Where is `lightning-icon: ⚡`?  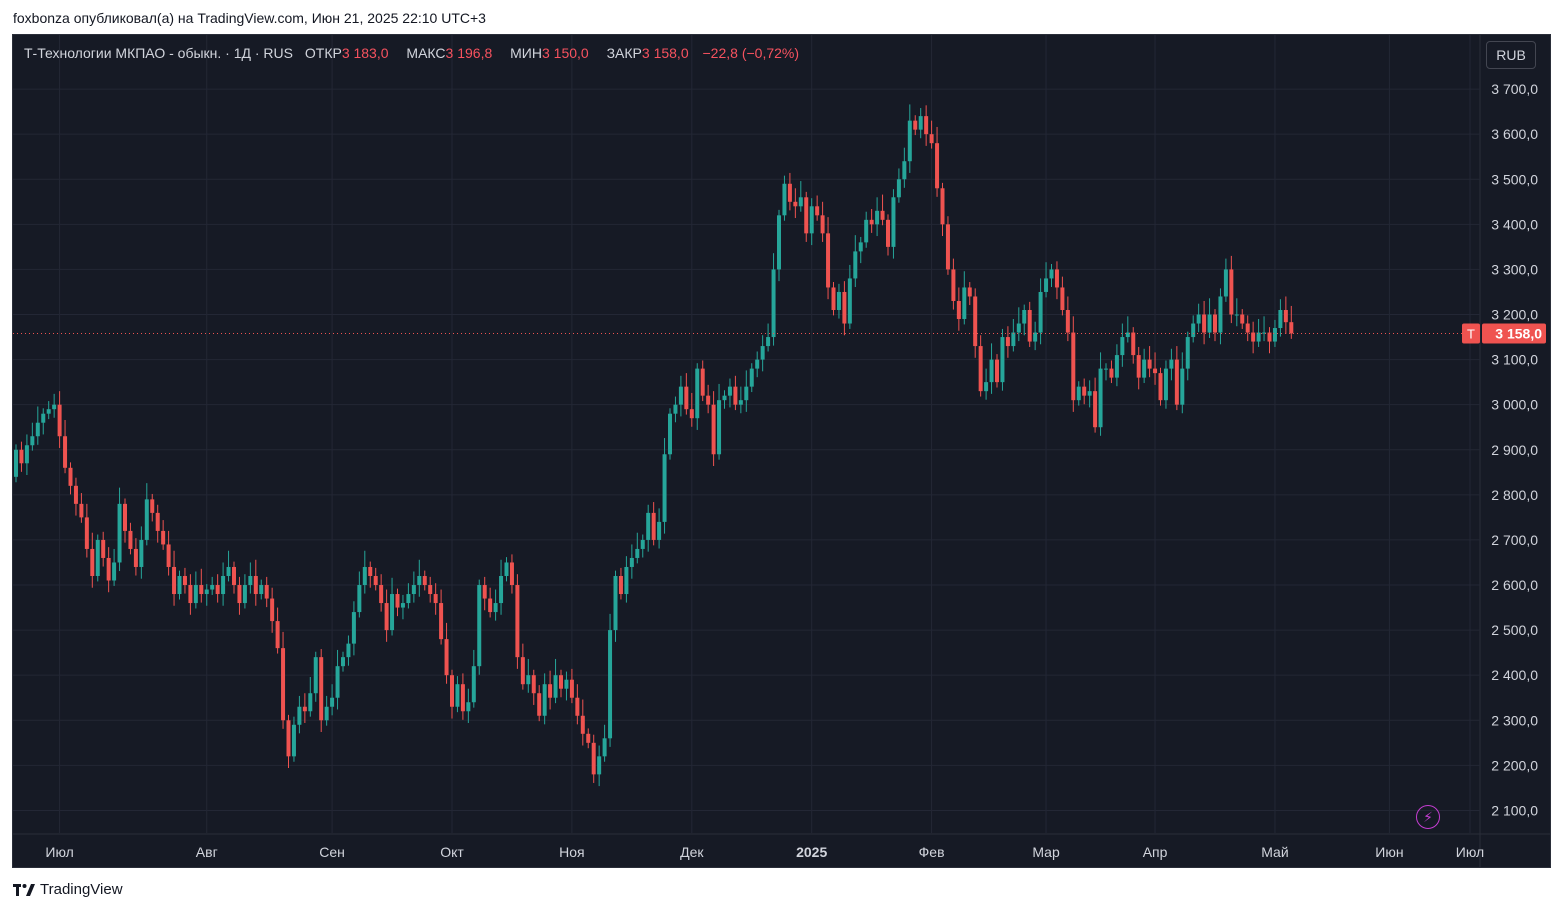 lightning-icon: ⚡ is located at coordinates (1428, 817).